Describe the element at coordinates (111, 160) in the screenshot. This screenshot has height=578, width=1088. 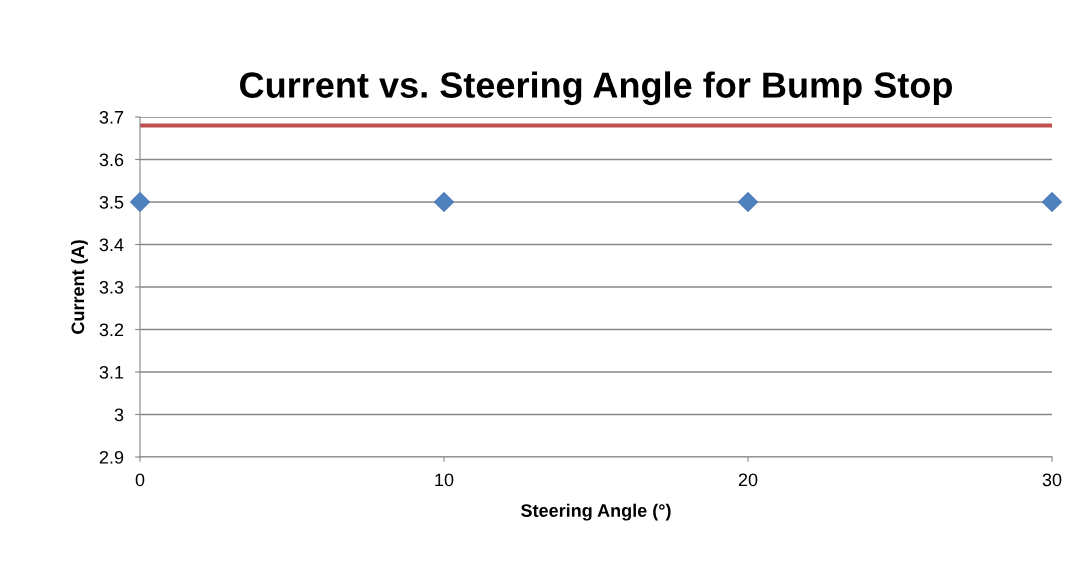
I see `y-tick-label: 3.6` at that location.